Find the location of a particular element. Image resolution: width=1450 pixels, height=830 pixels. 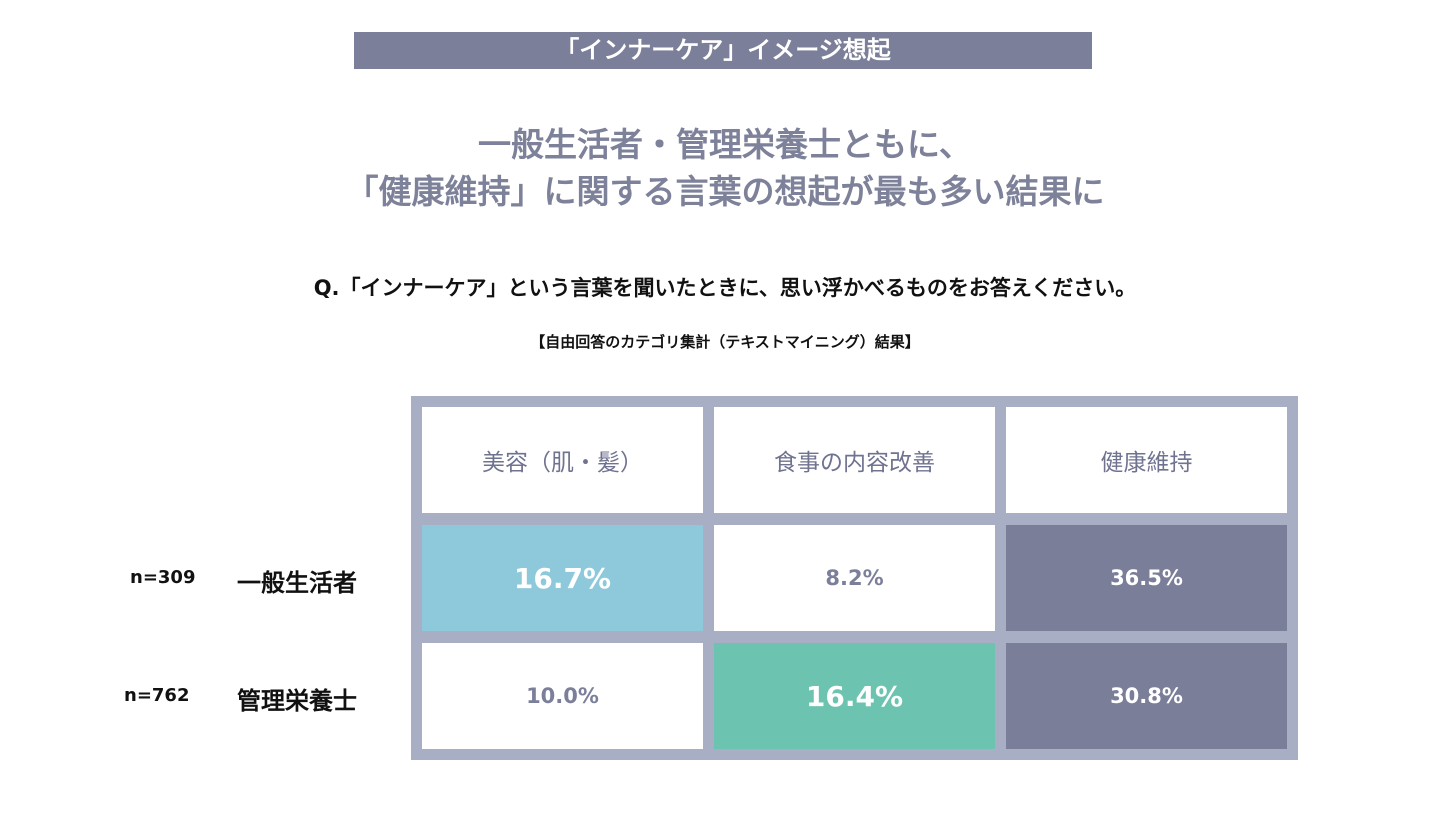

column-header-beauty: 美容（肌・髪） is located at coordinates (562, 460).